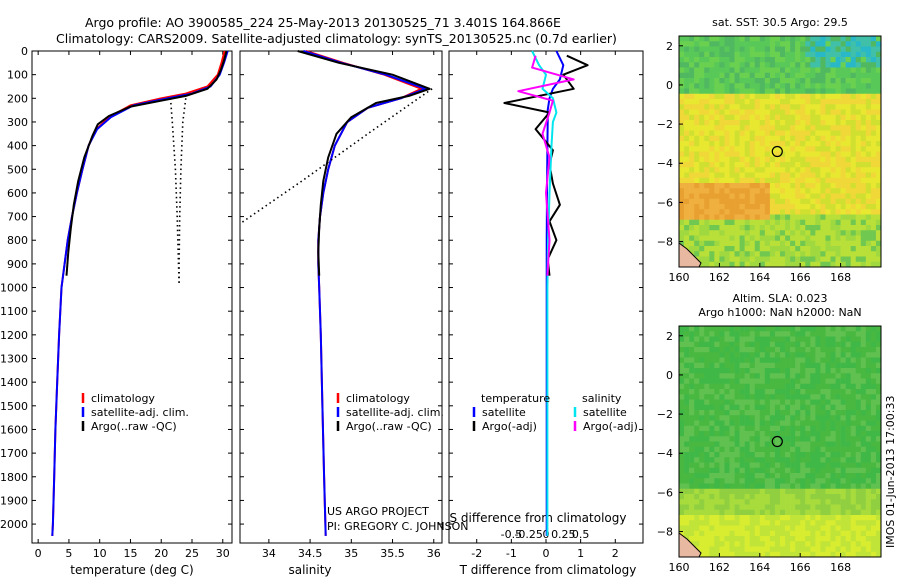 The width and height of the screenshot is (900, 580). What do you see at coordinates (719, 567) in the screenshot?
I see `x-tick-label: 162` at bounding box center [719, 567].